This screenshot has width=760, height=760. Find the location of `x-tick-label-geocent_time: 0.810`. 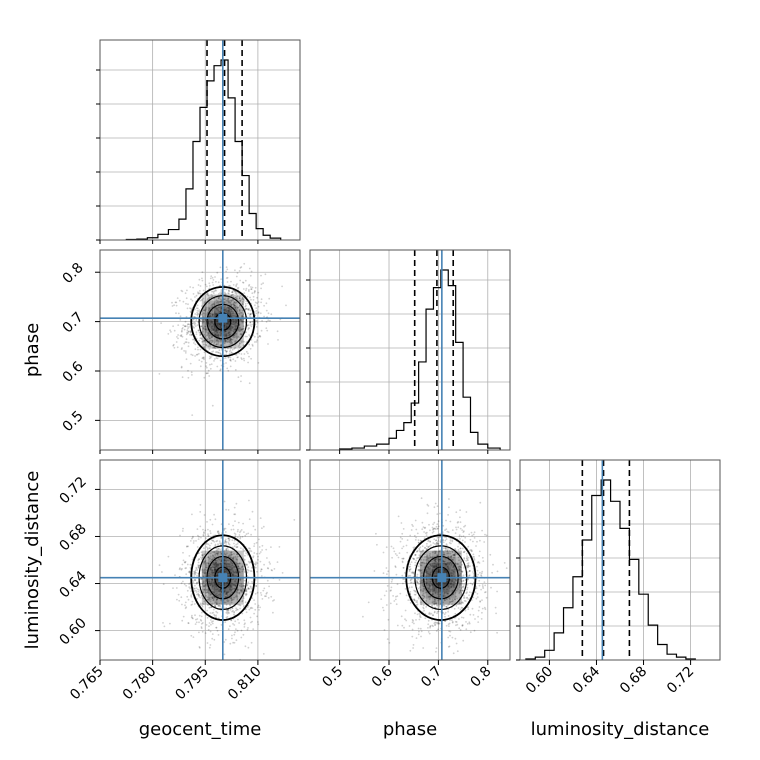

x-tick-label-geocent_time: 0.810 is located at coordinates (245, 684).